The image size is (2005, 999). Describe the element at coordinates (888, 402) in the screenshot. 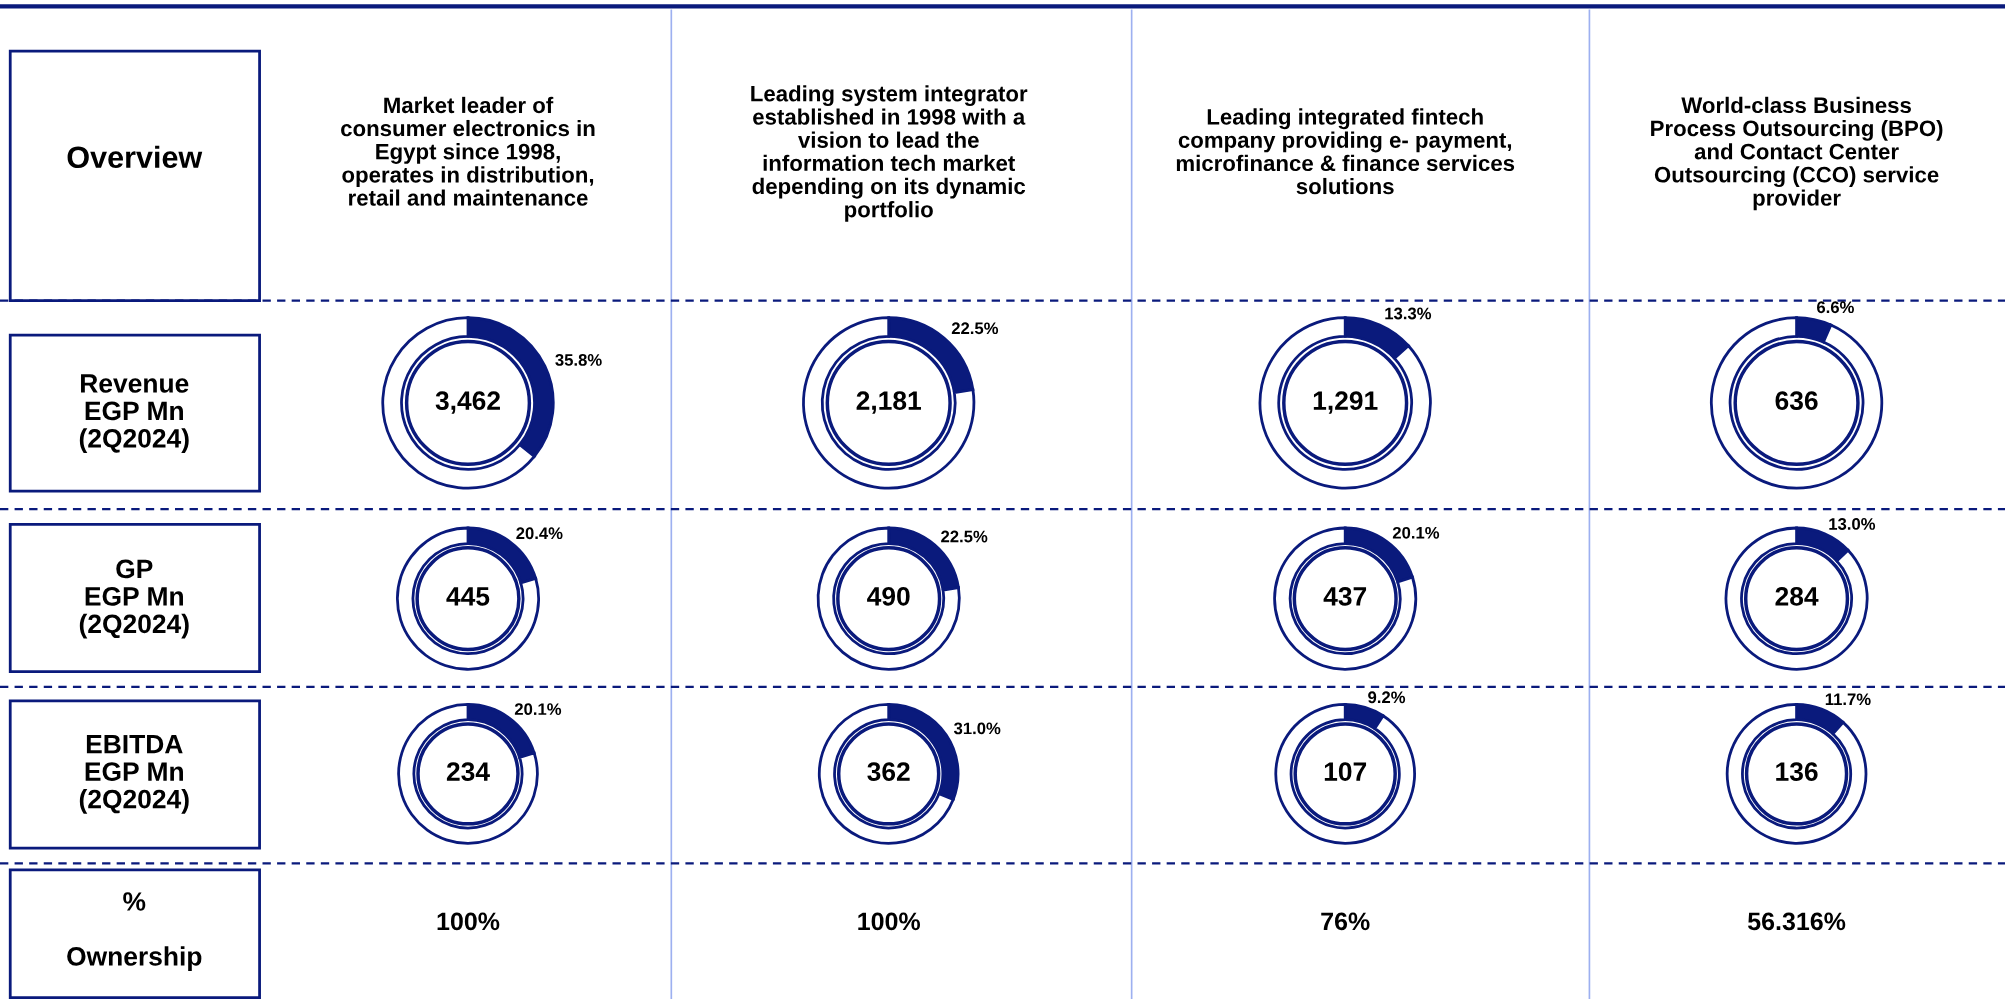

I see `text: 2,181` at that location.